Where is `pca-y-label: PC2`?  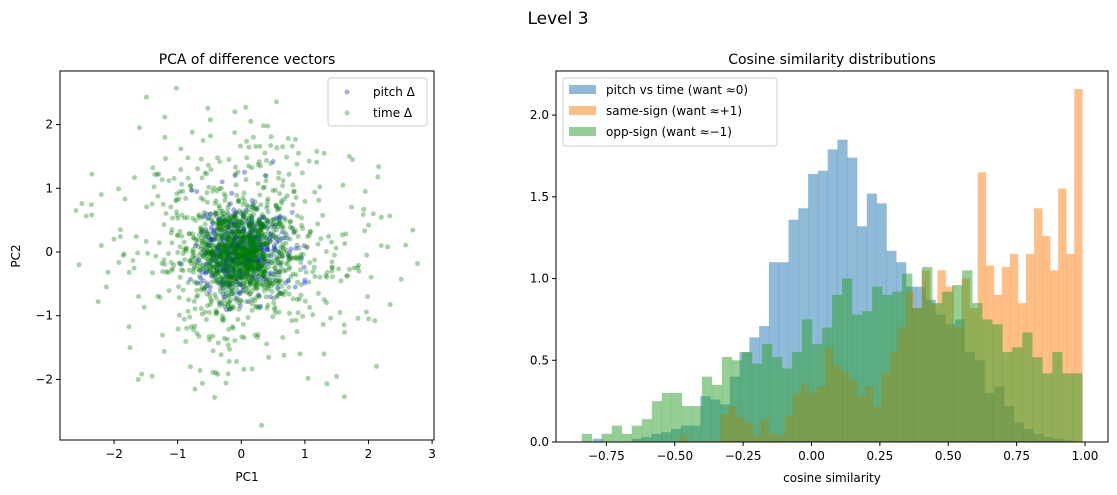
pca-y-label: PC2 is located at coordinates (16, 255).